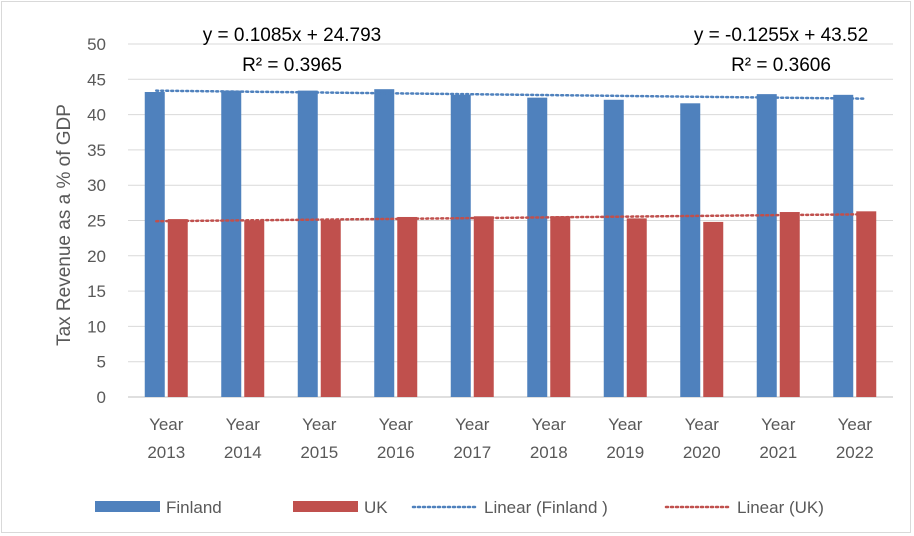 This screenshot has width=914, height=536. What do you see at coordinates (292, 35) in the screenshot?
I see `uk-eq-line-1: y = 0.1085x + 24.793` at bounding box center [292, 35].